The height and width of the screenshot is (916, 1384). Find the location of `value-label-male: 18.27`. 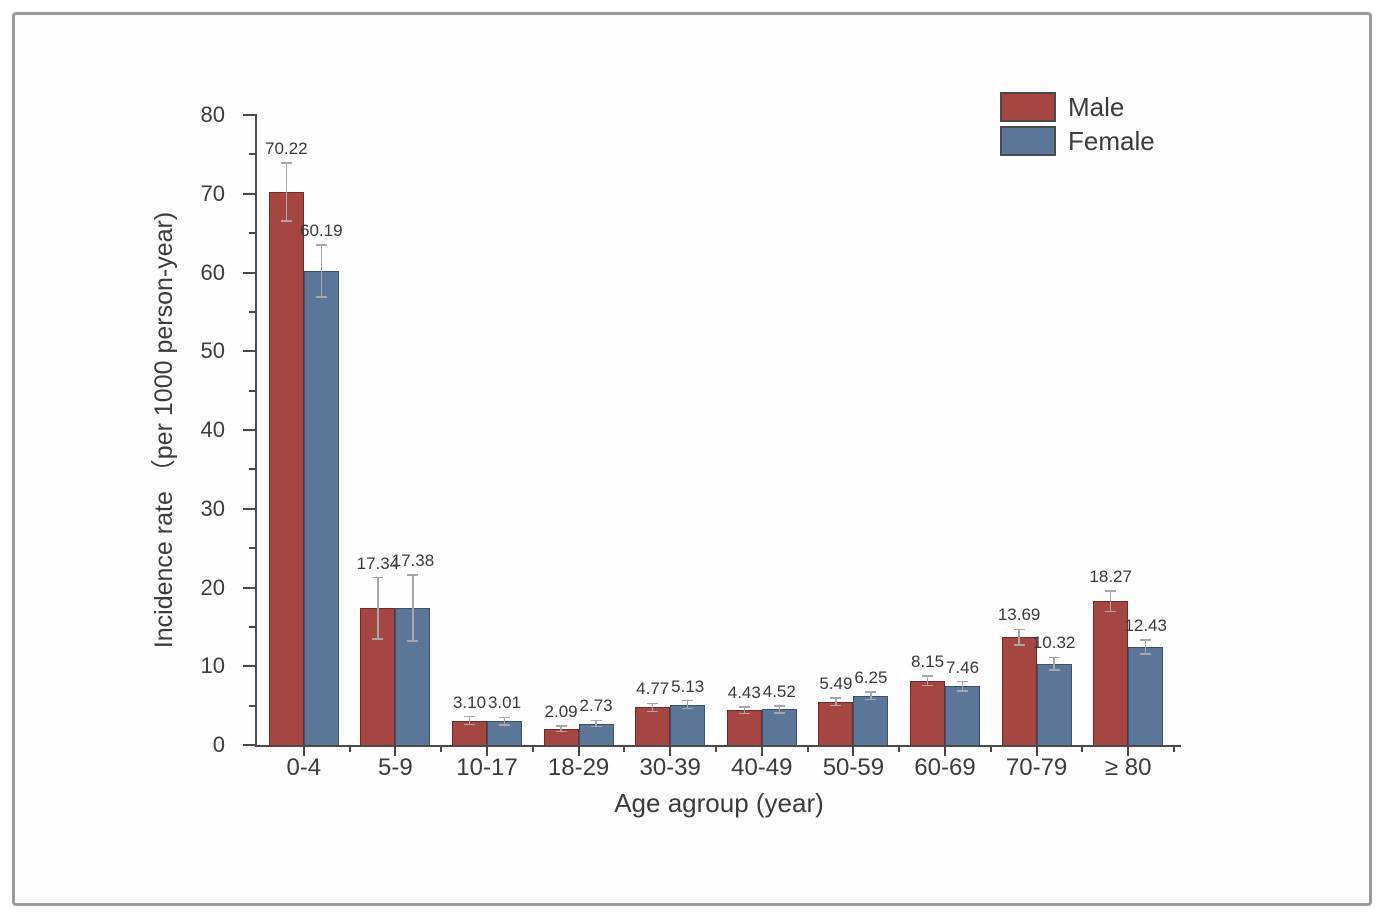

value-label-male: 18.27 is located at coordinates (1110, 576).